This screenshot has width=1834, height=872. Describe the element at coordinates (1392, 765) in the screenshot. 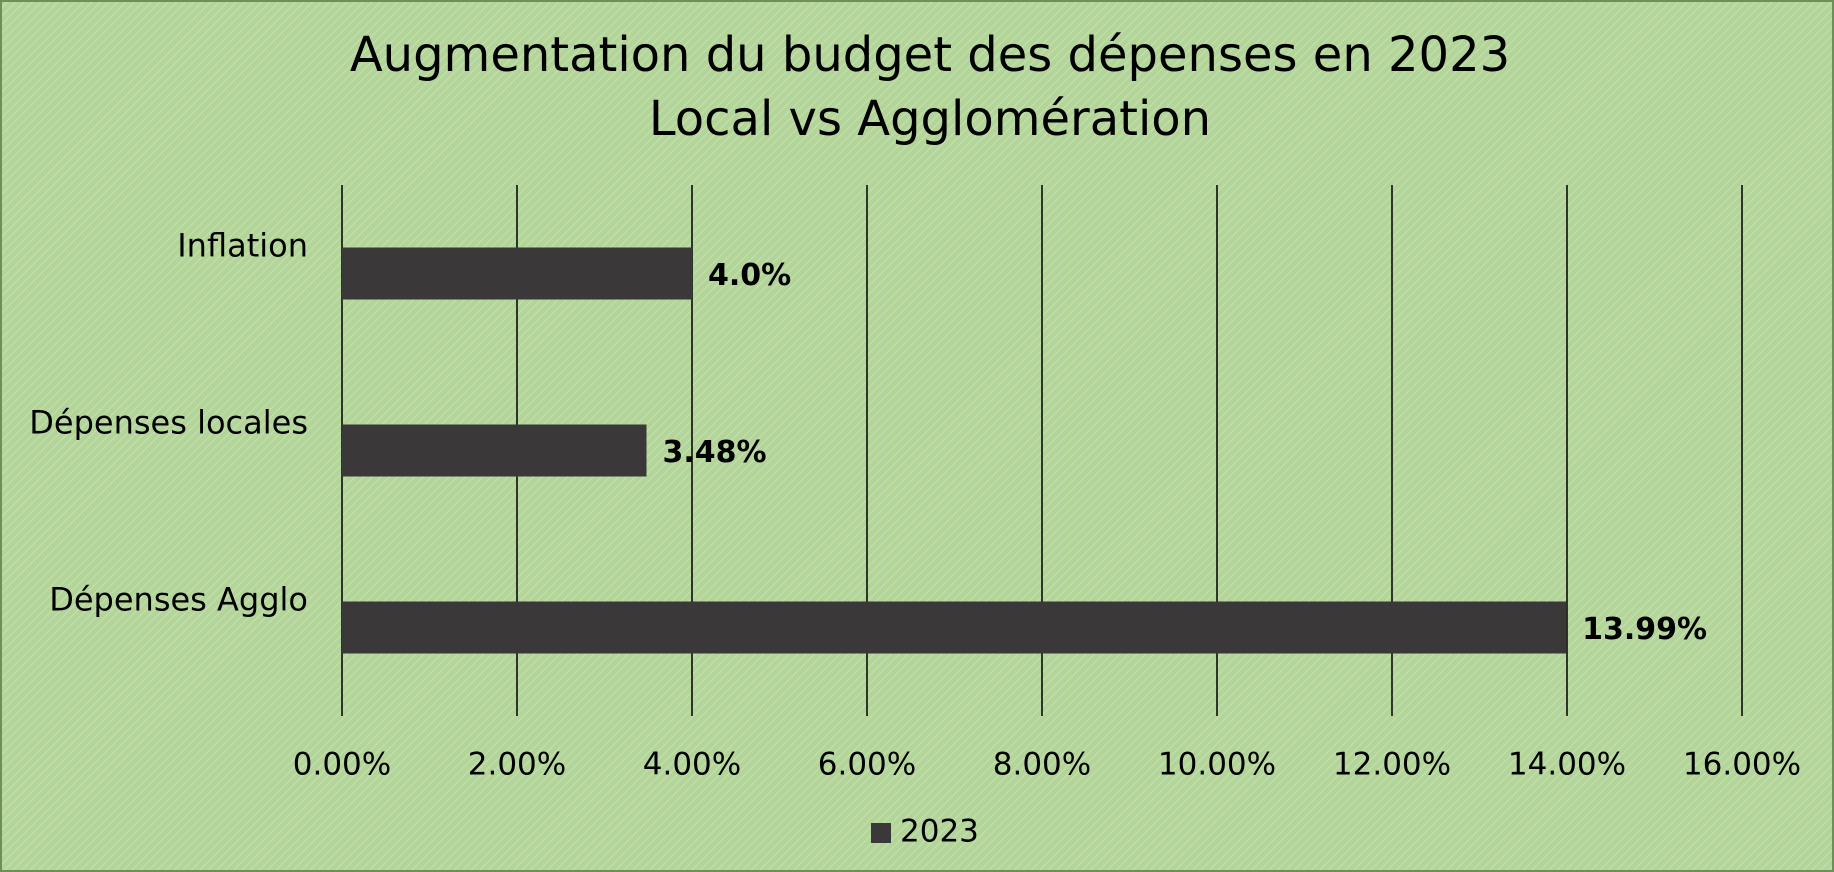

I see `x-tick-label: 12.00%` at that location.